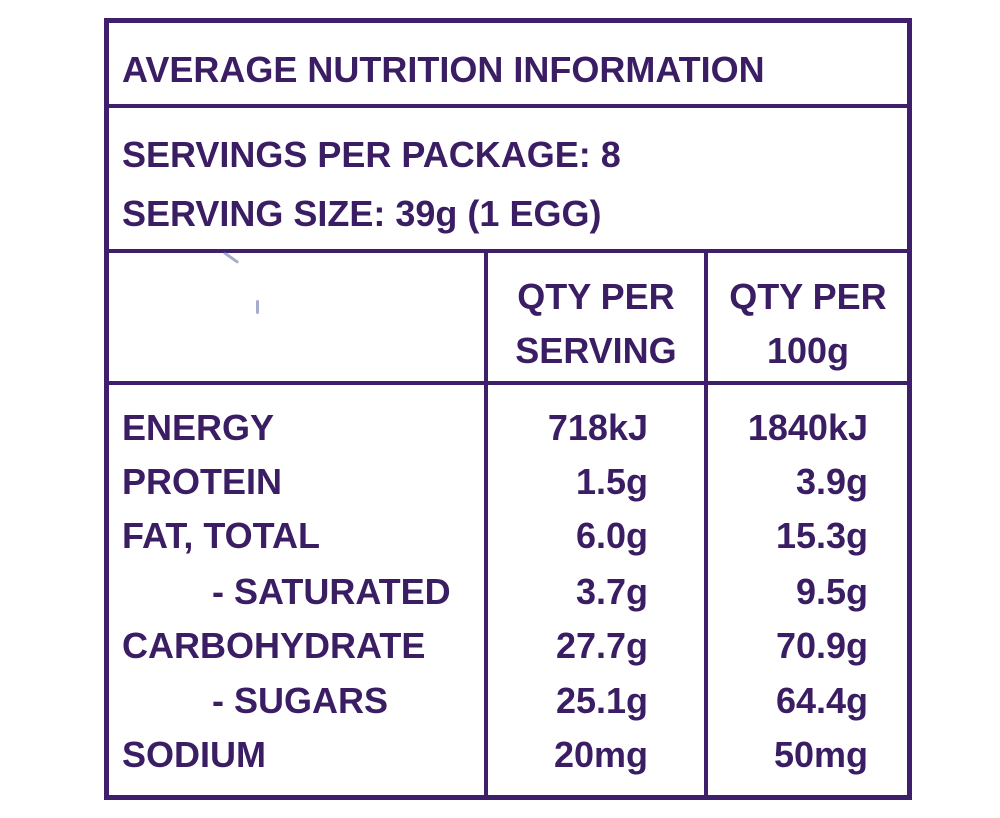 This screenshot has height=818, width=1000. What do you see at coordinates (821, 535) in the screenshot?
I see `row-value-fat-total-per-100g: 15.3g` at bounding box center [821, 535].